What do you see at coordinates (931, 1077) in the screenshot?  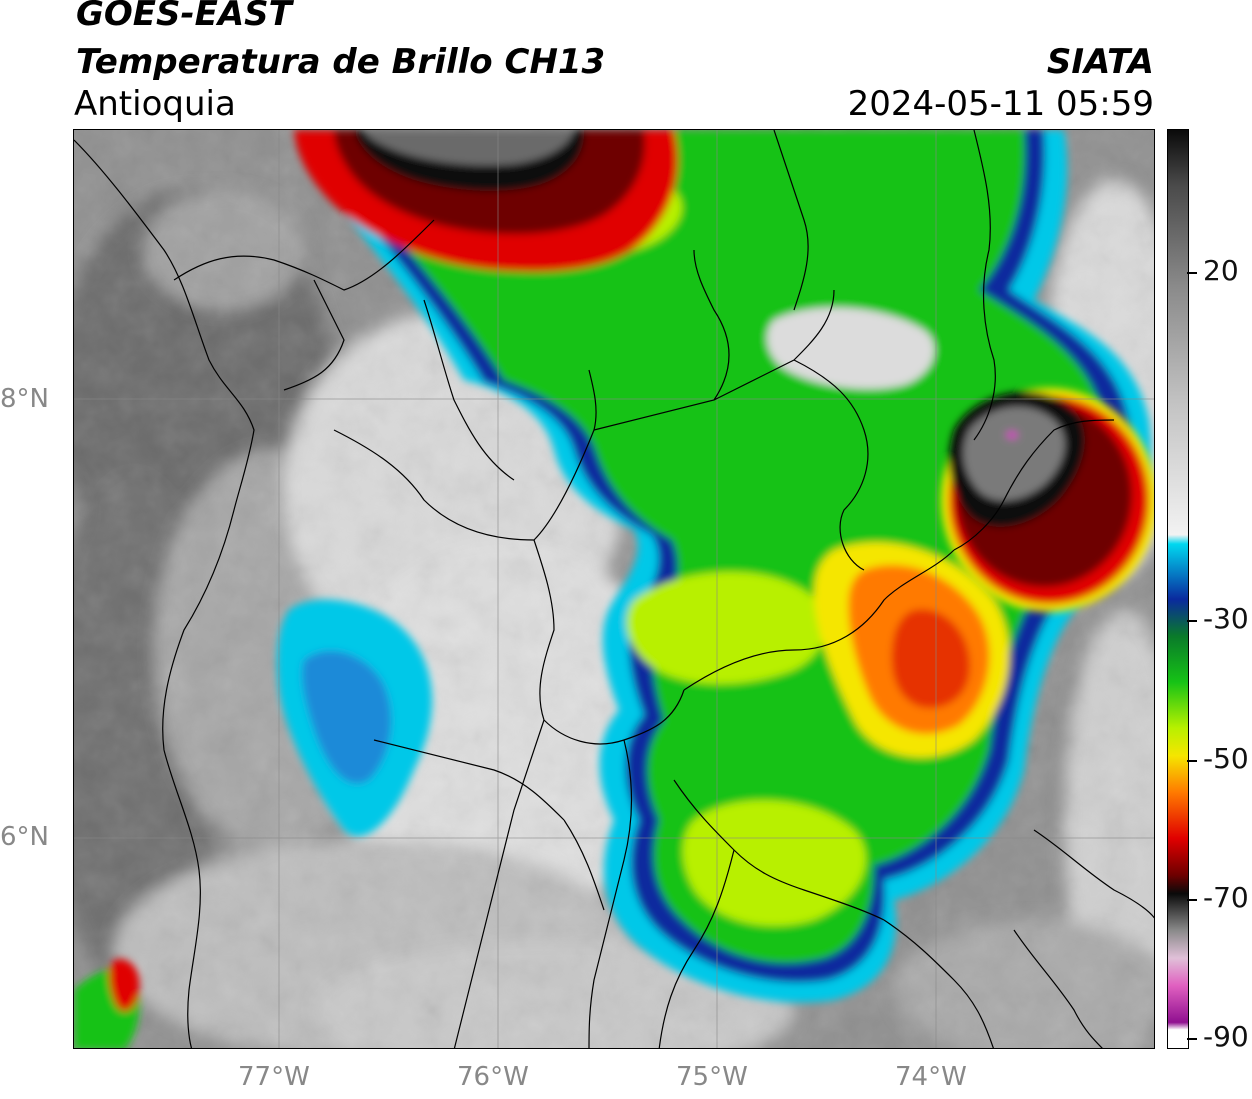 I see `lon-tick-label: 74°W` at bounding box center [931, 1077].